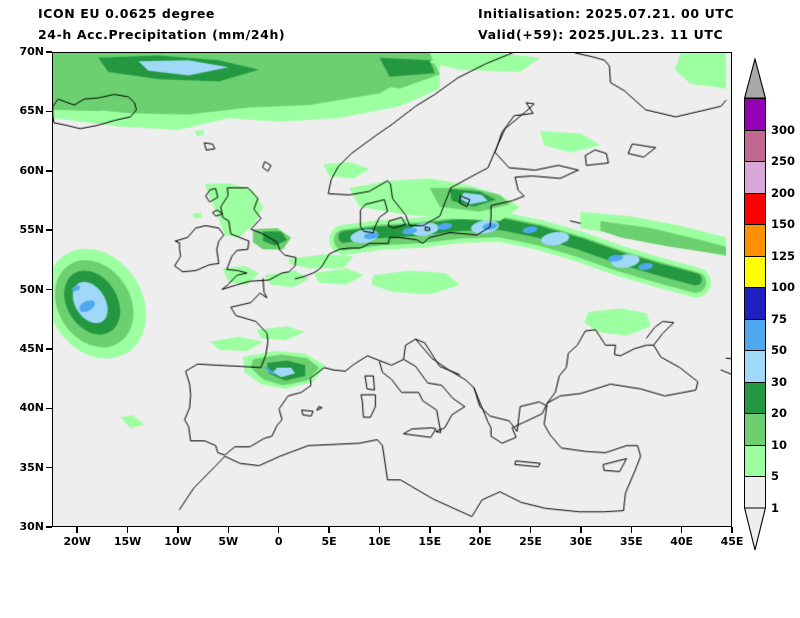  What do you see at coordinates (31, 467) in the screenshot?
I see `y-axis-label: 35N` at bounding box center [31, 467].